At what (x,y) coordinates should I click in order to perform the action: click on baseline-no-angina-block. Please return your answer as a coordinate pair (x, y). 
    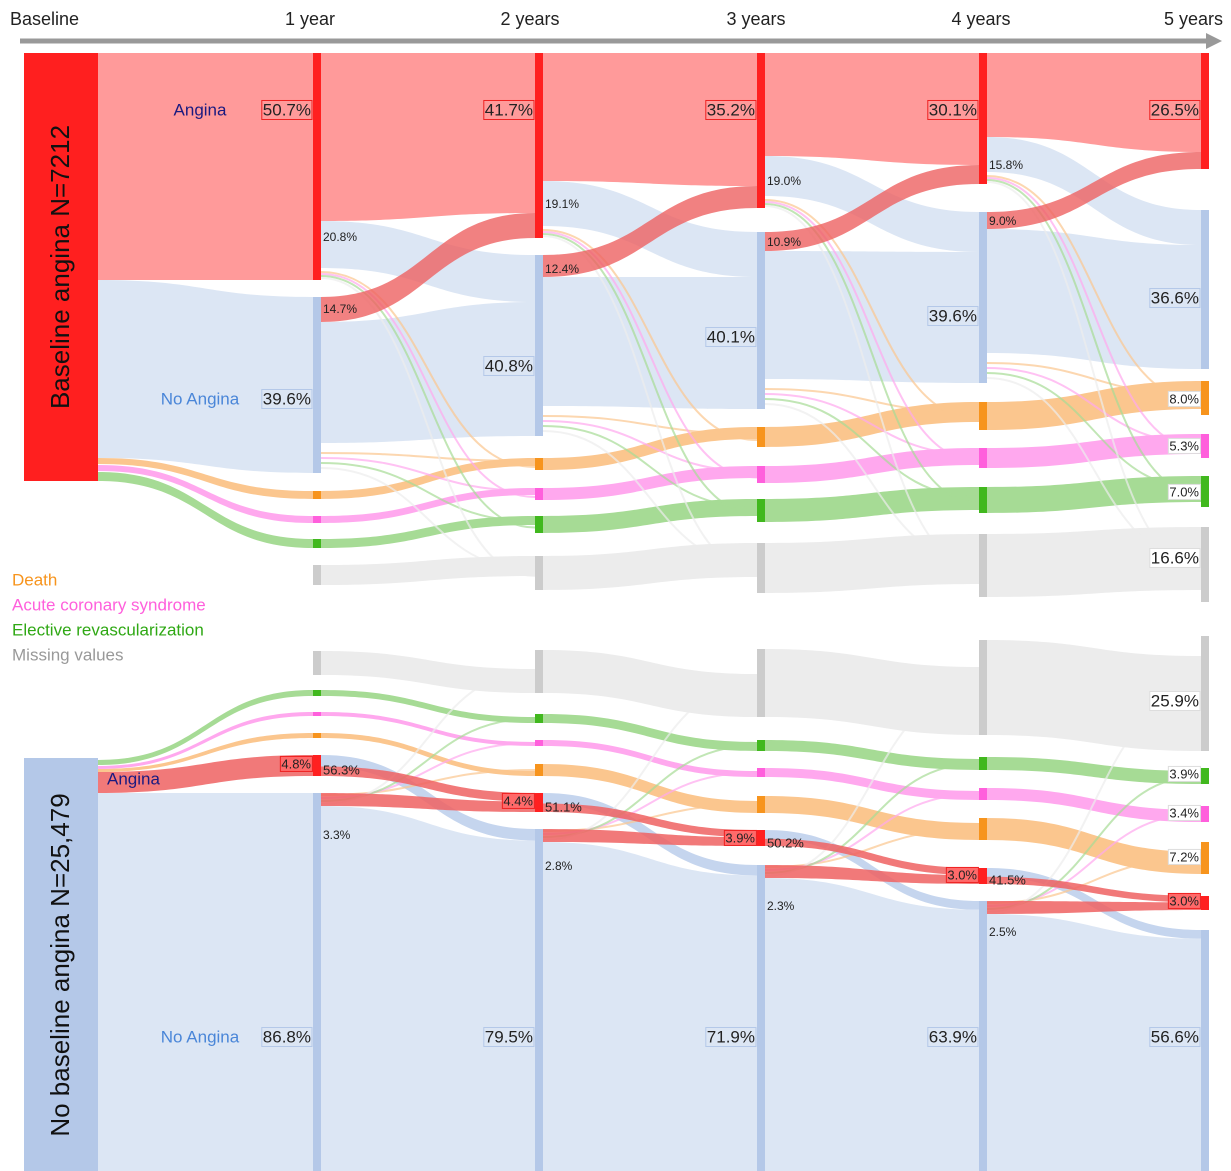
    Looking at the image, I should click on (61, 964).